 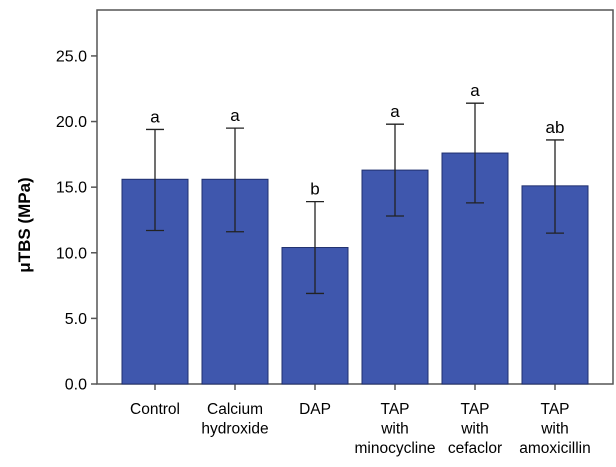 I want to click on category-label: Calcium, so click(x=235, y=409).